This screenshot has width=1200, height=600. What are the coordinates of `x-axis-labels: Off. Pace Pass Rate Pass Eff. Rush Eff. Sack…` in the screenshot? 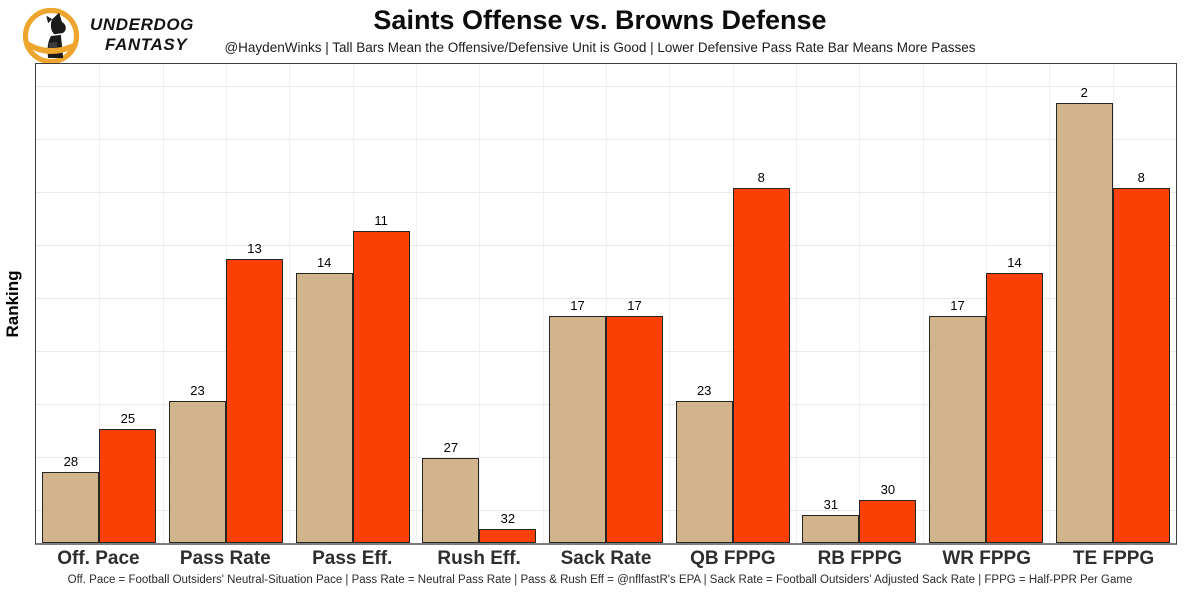 It's located at (606, 559).